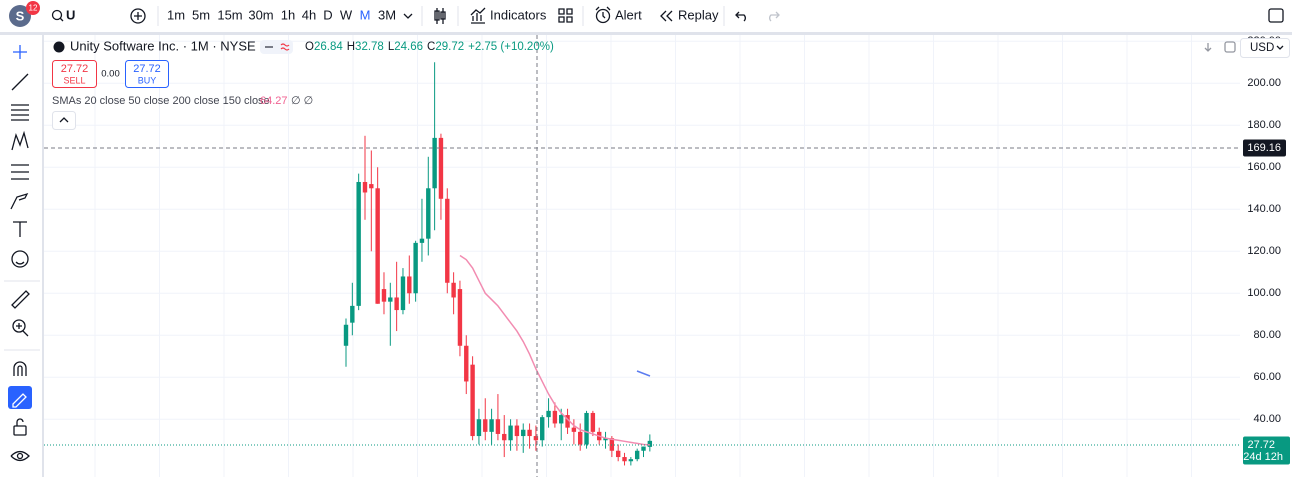 This screenshot has width=1292, height=477. What do you see at coordinates (351, 47) in the screenshot?
I see `h-label: H` at bounding box center [351, 47].